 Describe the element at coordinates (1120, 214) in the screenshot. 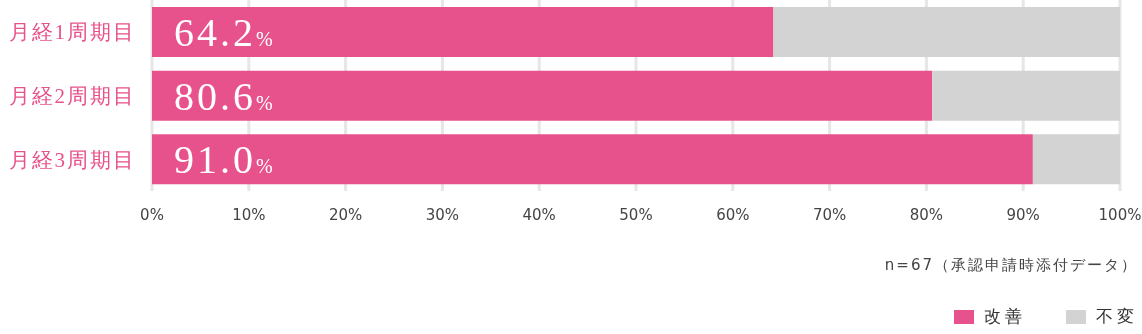

I see `x-tick-label: 100%` at that location.